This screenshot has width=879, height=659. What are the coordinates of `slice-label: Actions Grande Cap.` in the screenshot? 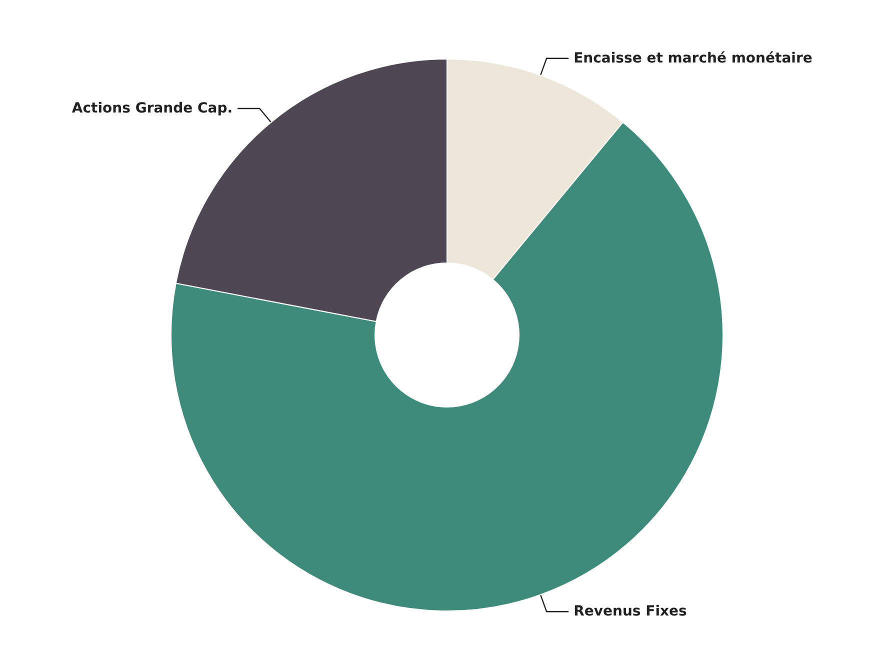 It's located at (152, 108).